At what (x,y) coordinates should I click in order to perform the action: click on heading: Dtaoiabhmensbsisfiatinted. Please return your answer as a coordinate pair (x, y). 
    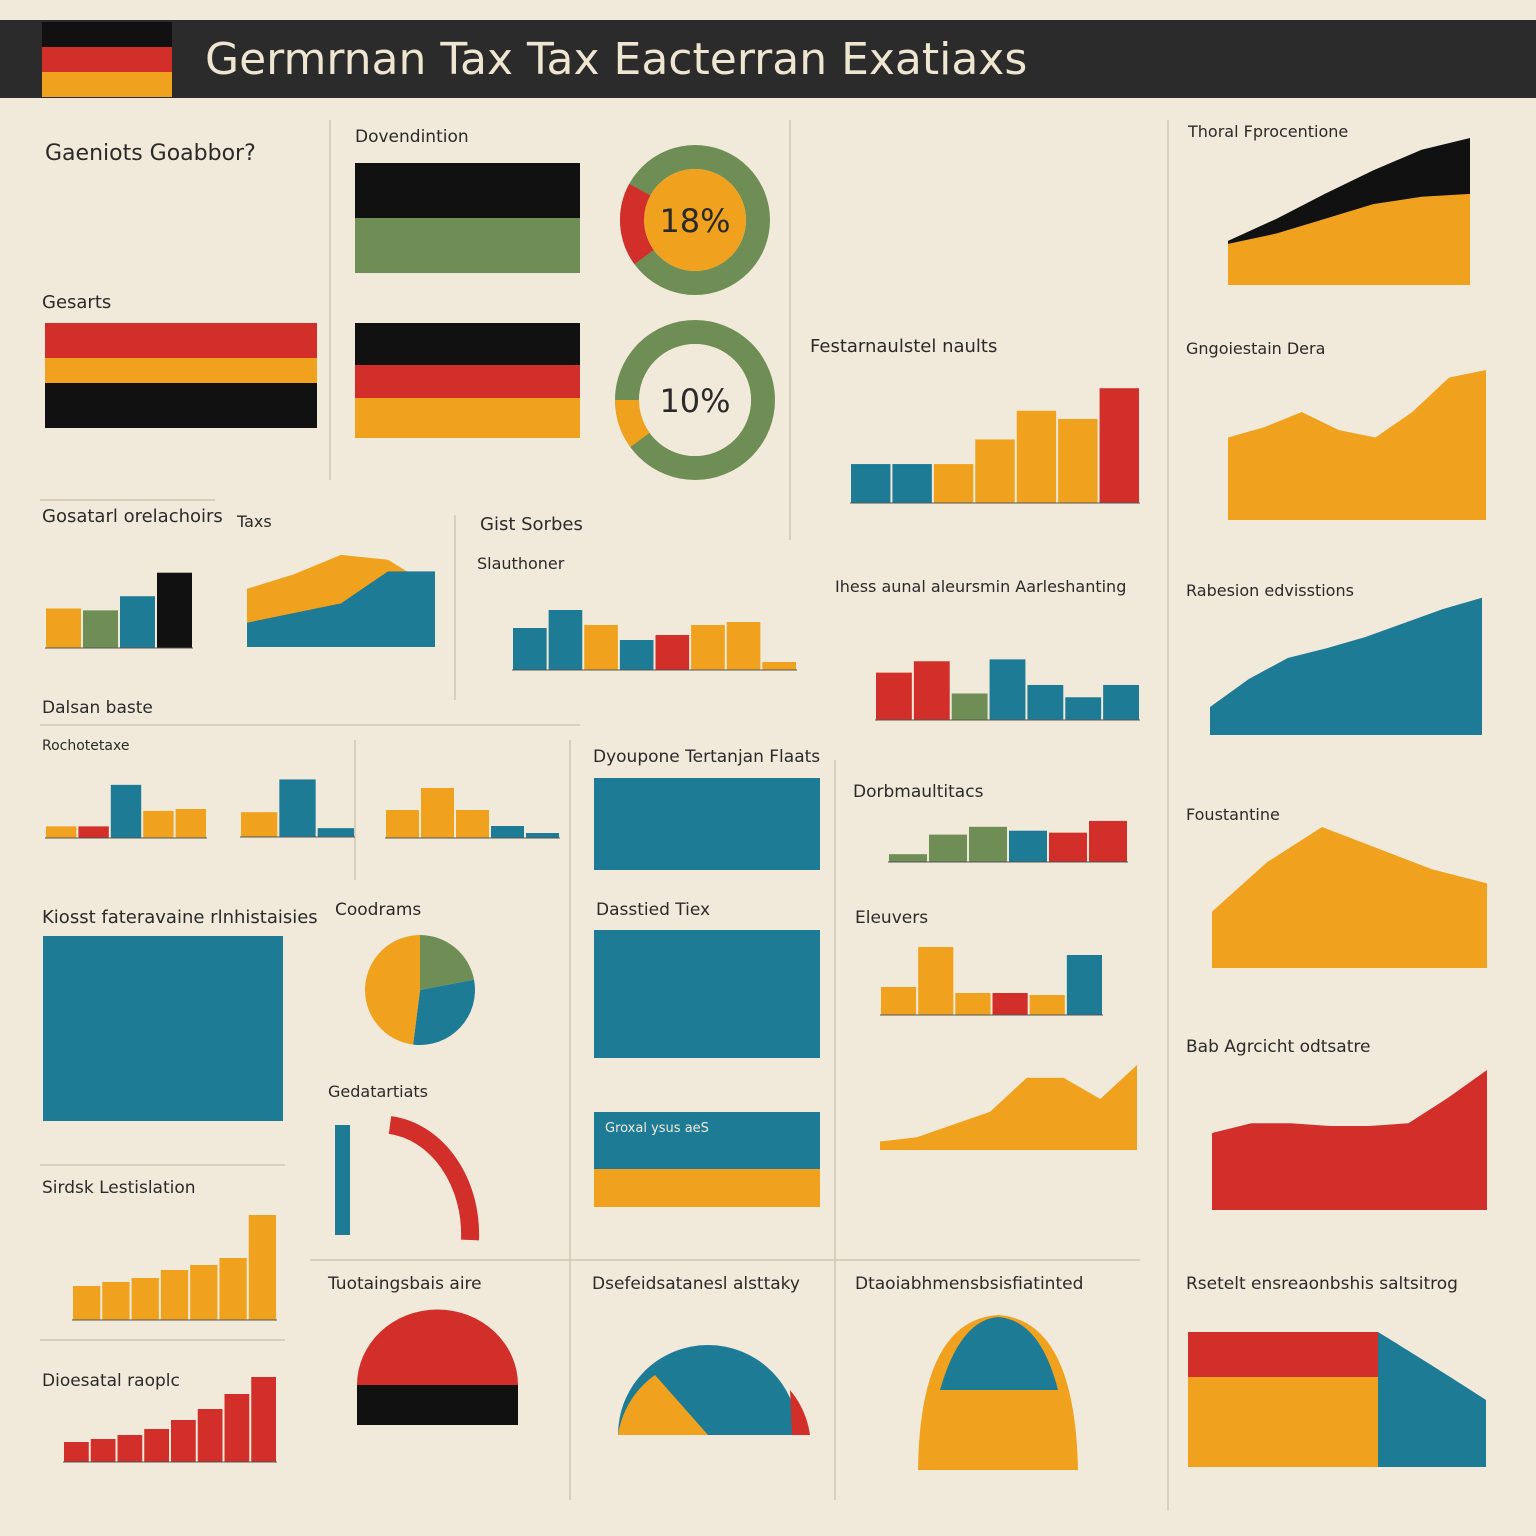
    Looking at the image, I should click on (969, 1284).